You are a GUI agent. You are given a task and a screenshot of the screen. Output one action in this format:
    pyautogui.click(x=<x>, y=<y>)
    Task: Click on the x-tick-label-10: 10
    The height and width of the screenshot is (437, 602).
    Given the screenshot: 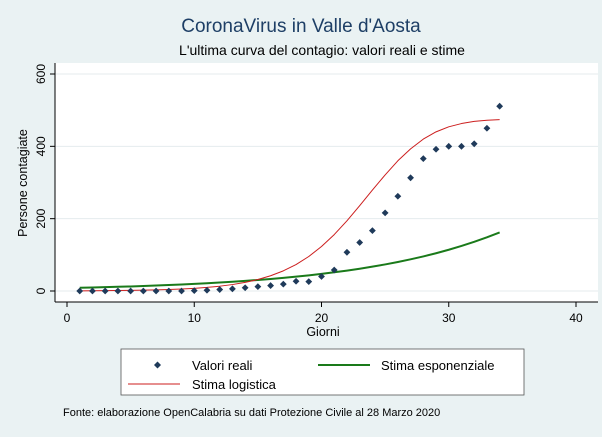 What is the action you would take?
    pyautogui.click(x=195, y=318)
    